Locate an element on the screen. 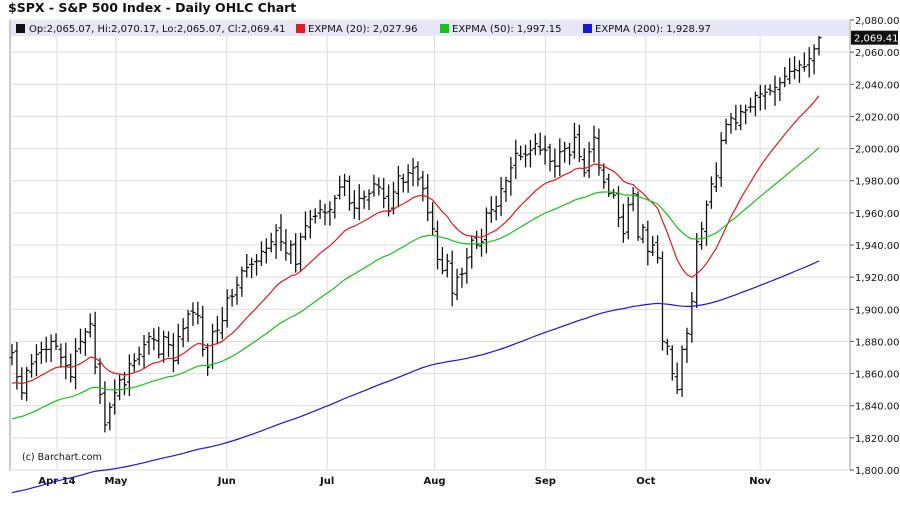  legend-swatch-ohlc is located at coordinates (20, 28).